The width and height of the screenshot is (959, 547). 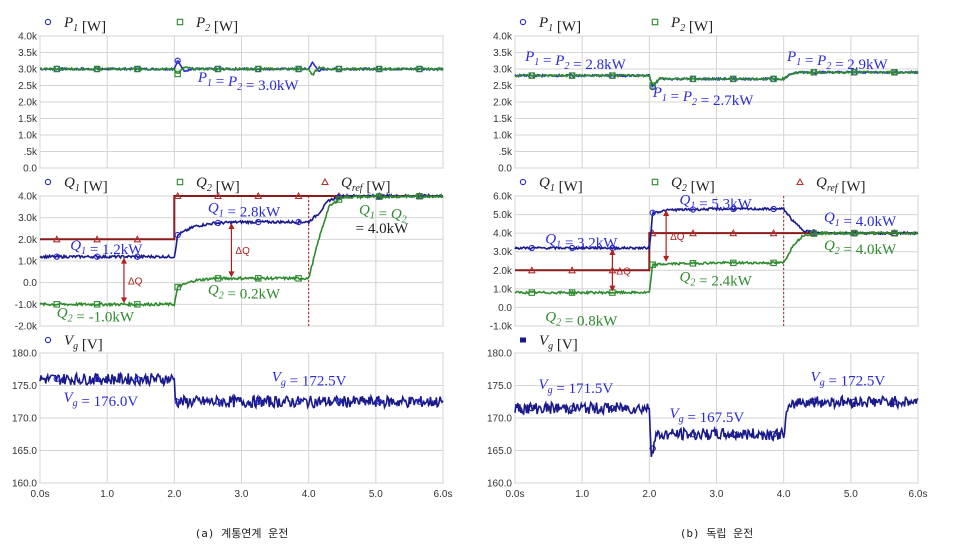 What do you see at coordinates (837, 61) in the screenshot?
I see `annotation-text: P1 = P2 = 2.9kW` at bounding box center [837, 61].